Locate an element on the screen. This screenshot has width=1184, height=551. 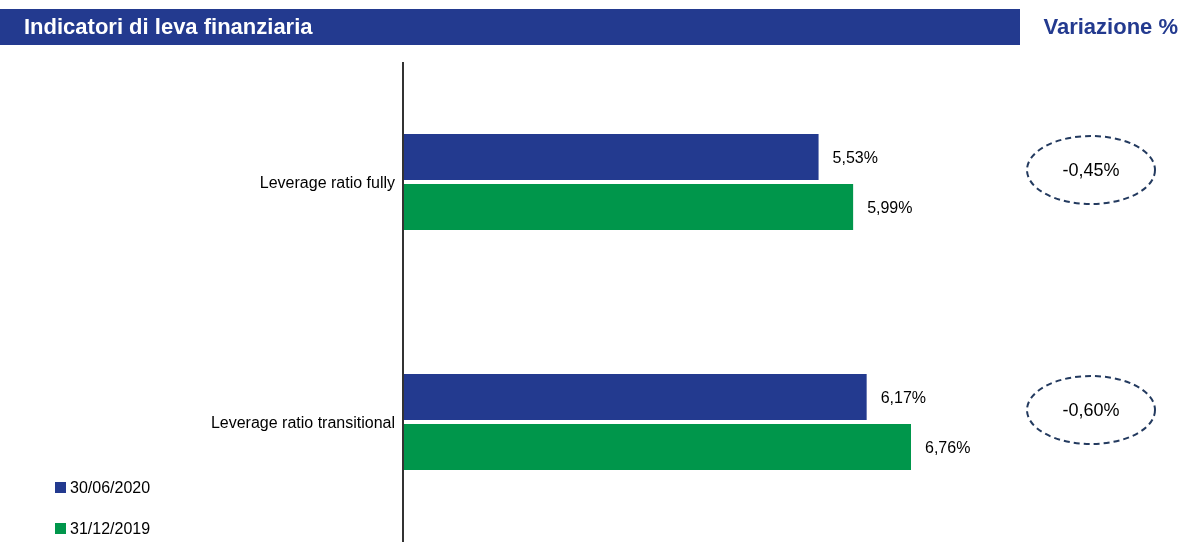
text: -0,45% is located at coordinates (1091, 170).